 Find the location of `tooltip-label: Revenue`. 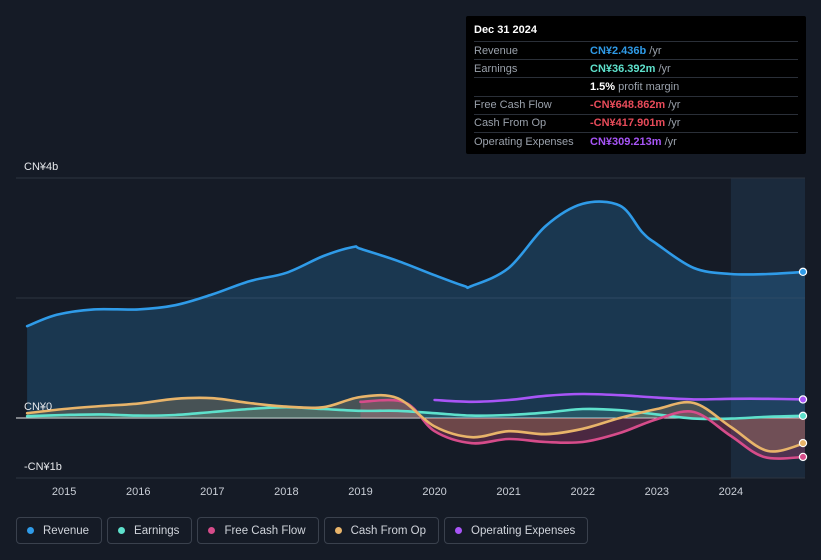

tooltip-label: Revenue is located at coordinates (496, 50).